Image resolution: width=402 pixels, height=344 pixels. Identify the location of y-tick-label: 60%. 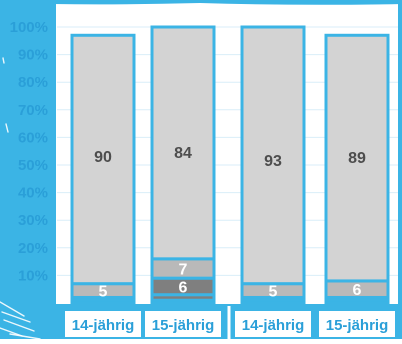
(33, 137).